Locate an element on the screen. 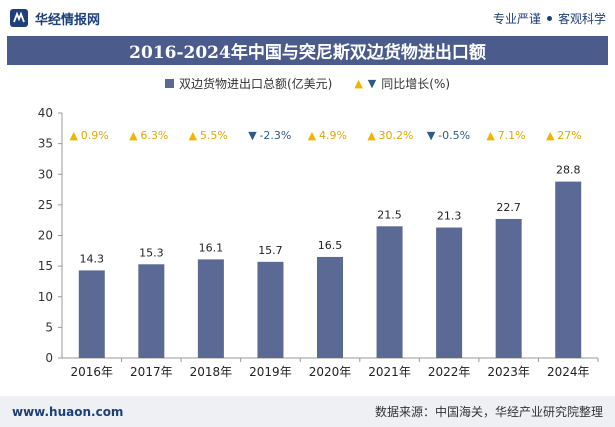  x-tick-label: 2023年 is located at coordinates (508, 372).